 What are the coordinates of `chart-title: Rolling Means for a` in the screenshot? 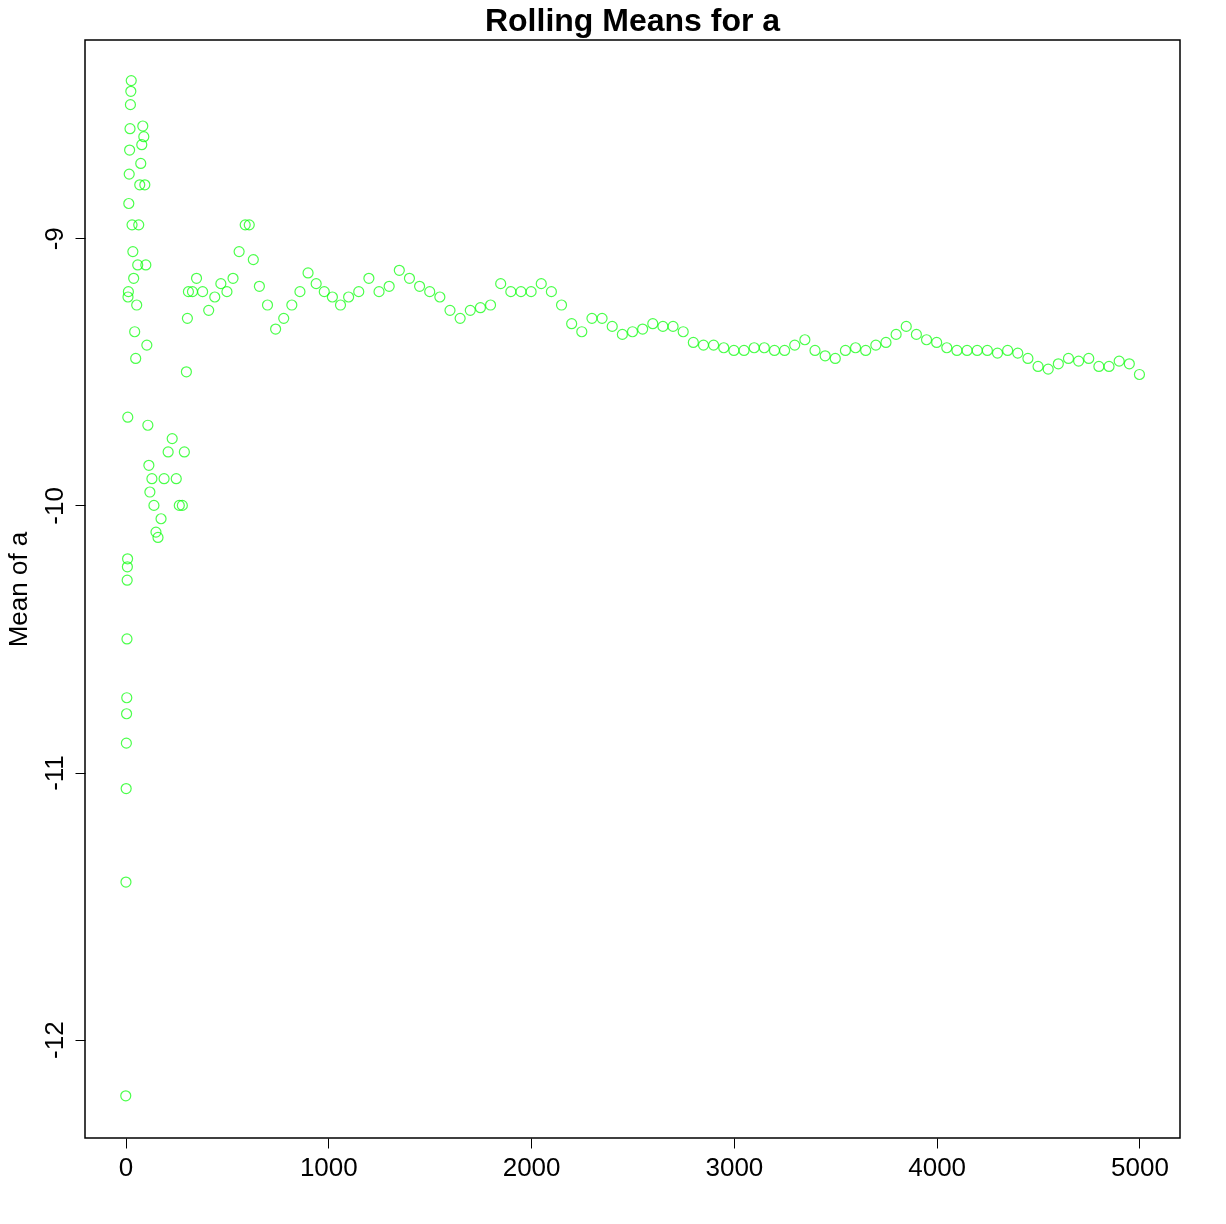 It's located at (632, 20).